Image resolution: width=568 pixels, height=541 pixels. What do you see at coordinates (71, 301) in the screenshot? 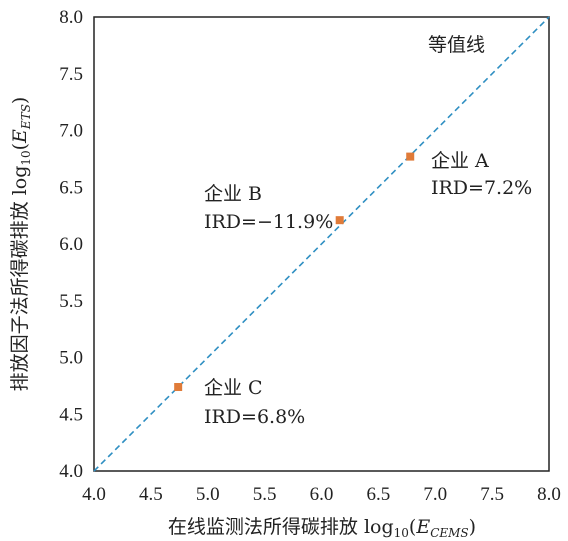
I see `y-tick-label: 5.5` at bounding box center [71, 301].